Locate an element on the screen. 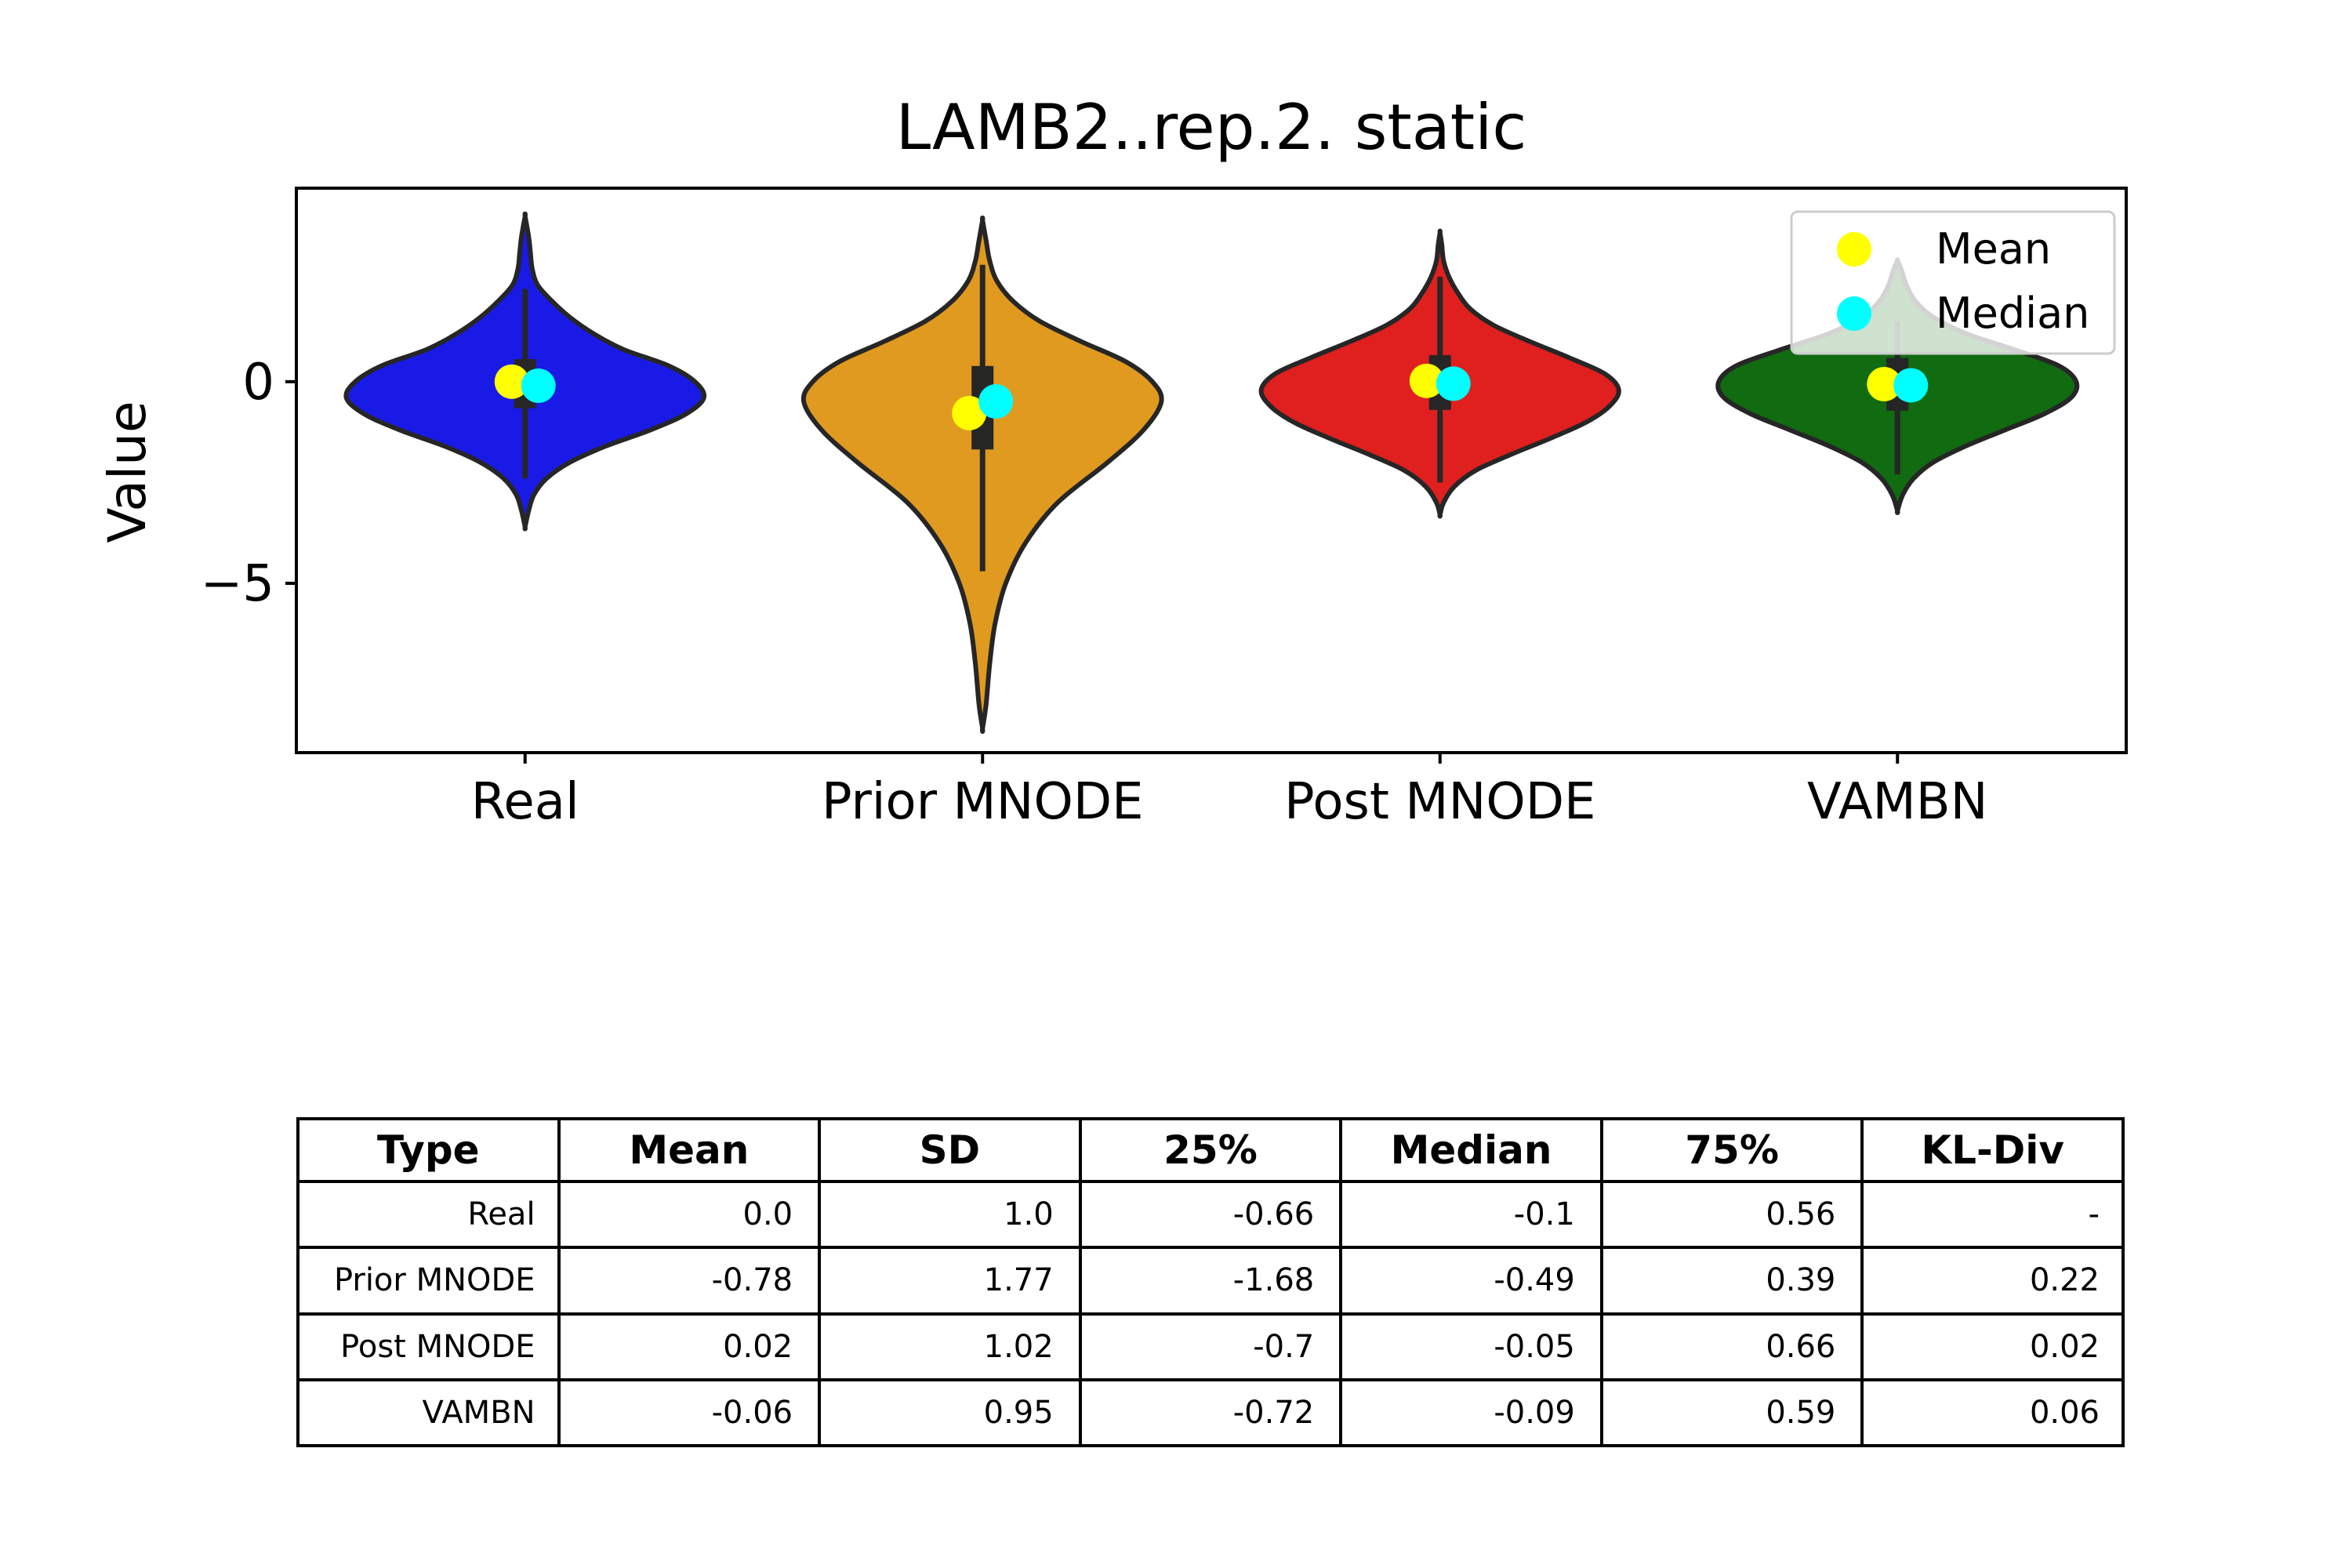 Image resolution: width=2352 pixels, height=1568 pixels. y-tick-label: 0 is located at coordinates (258, 383).